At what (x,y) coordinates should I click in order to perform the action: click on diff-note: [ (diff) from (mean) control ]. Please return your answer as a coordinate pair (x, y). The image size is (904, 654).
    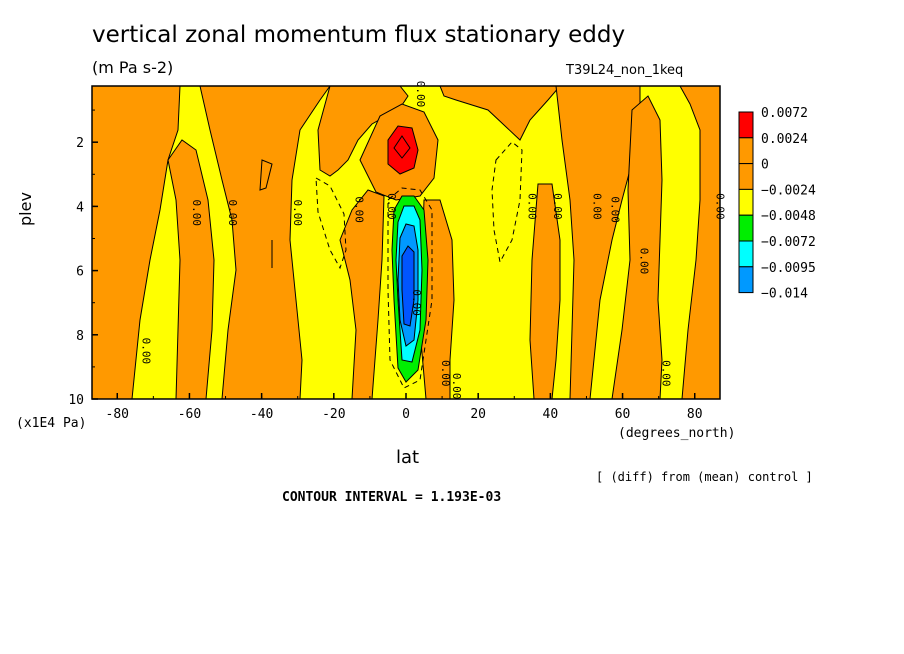
    Looking at the image, I should click on (704, 477).